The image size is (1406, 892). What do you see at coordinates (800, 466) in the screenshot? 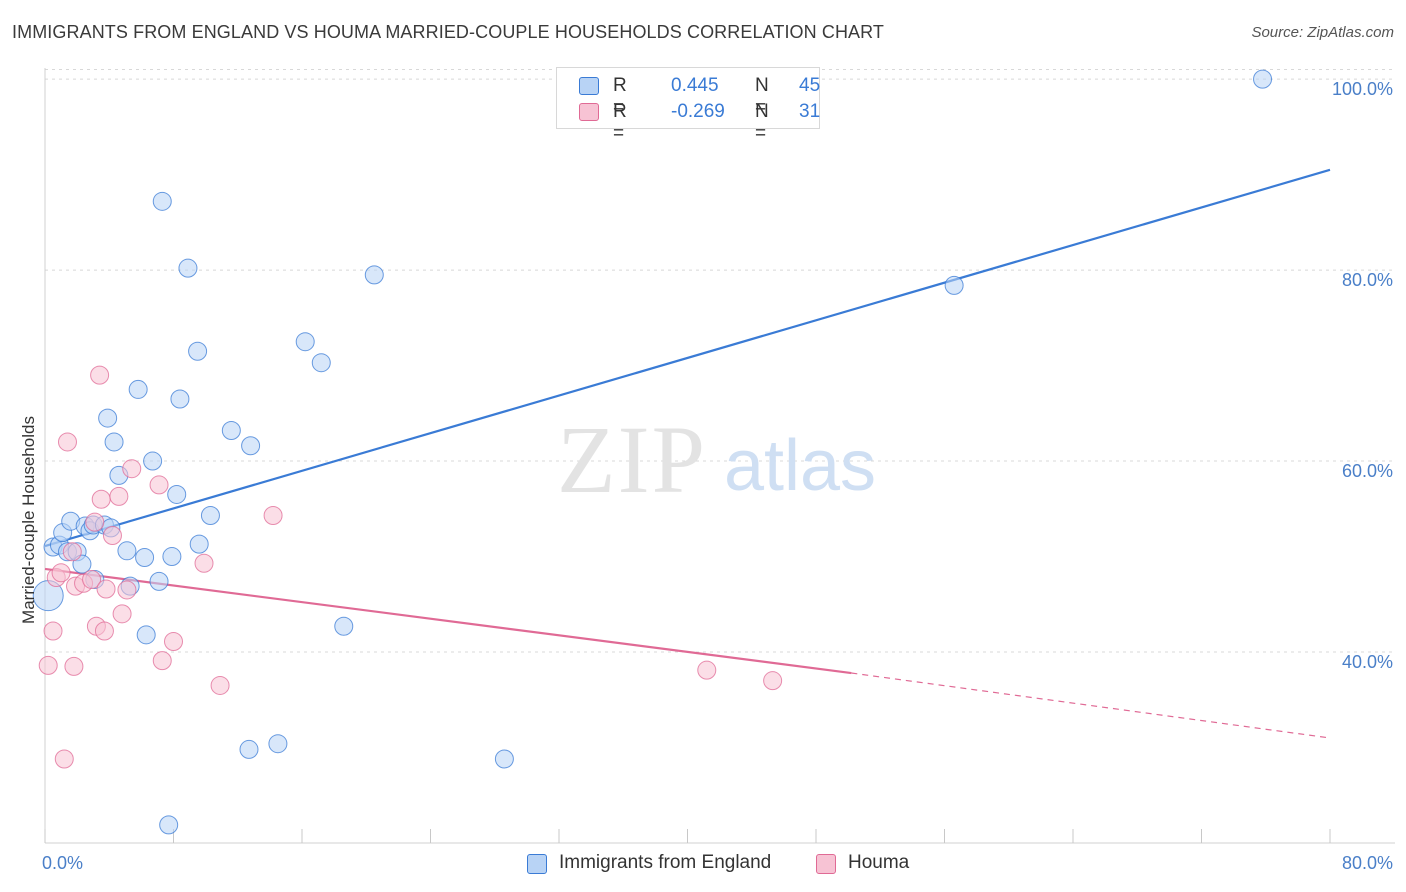
I see `watermark-atlas: atlas` at bounding box center [800, 466].